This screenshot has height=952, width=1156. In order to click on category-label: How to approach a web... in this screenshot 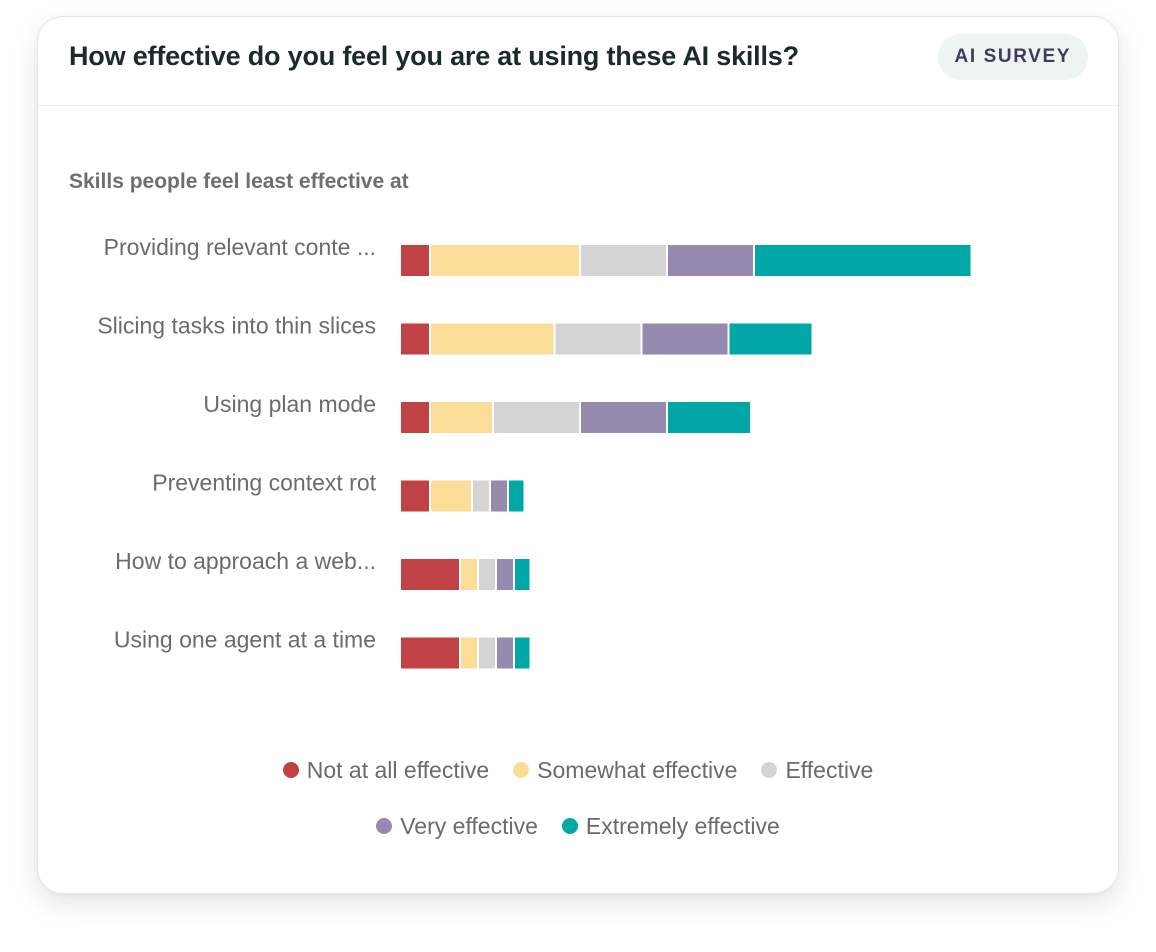, I will do `click(245, 561)`.